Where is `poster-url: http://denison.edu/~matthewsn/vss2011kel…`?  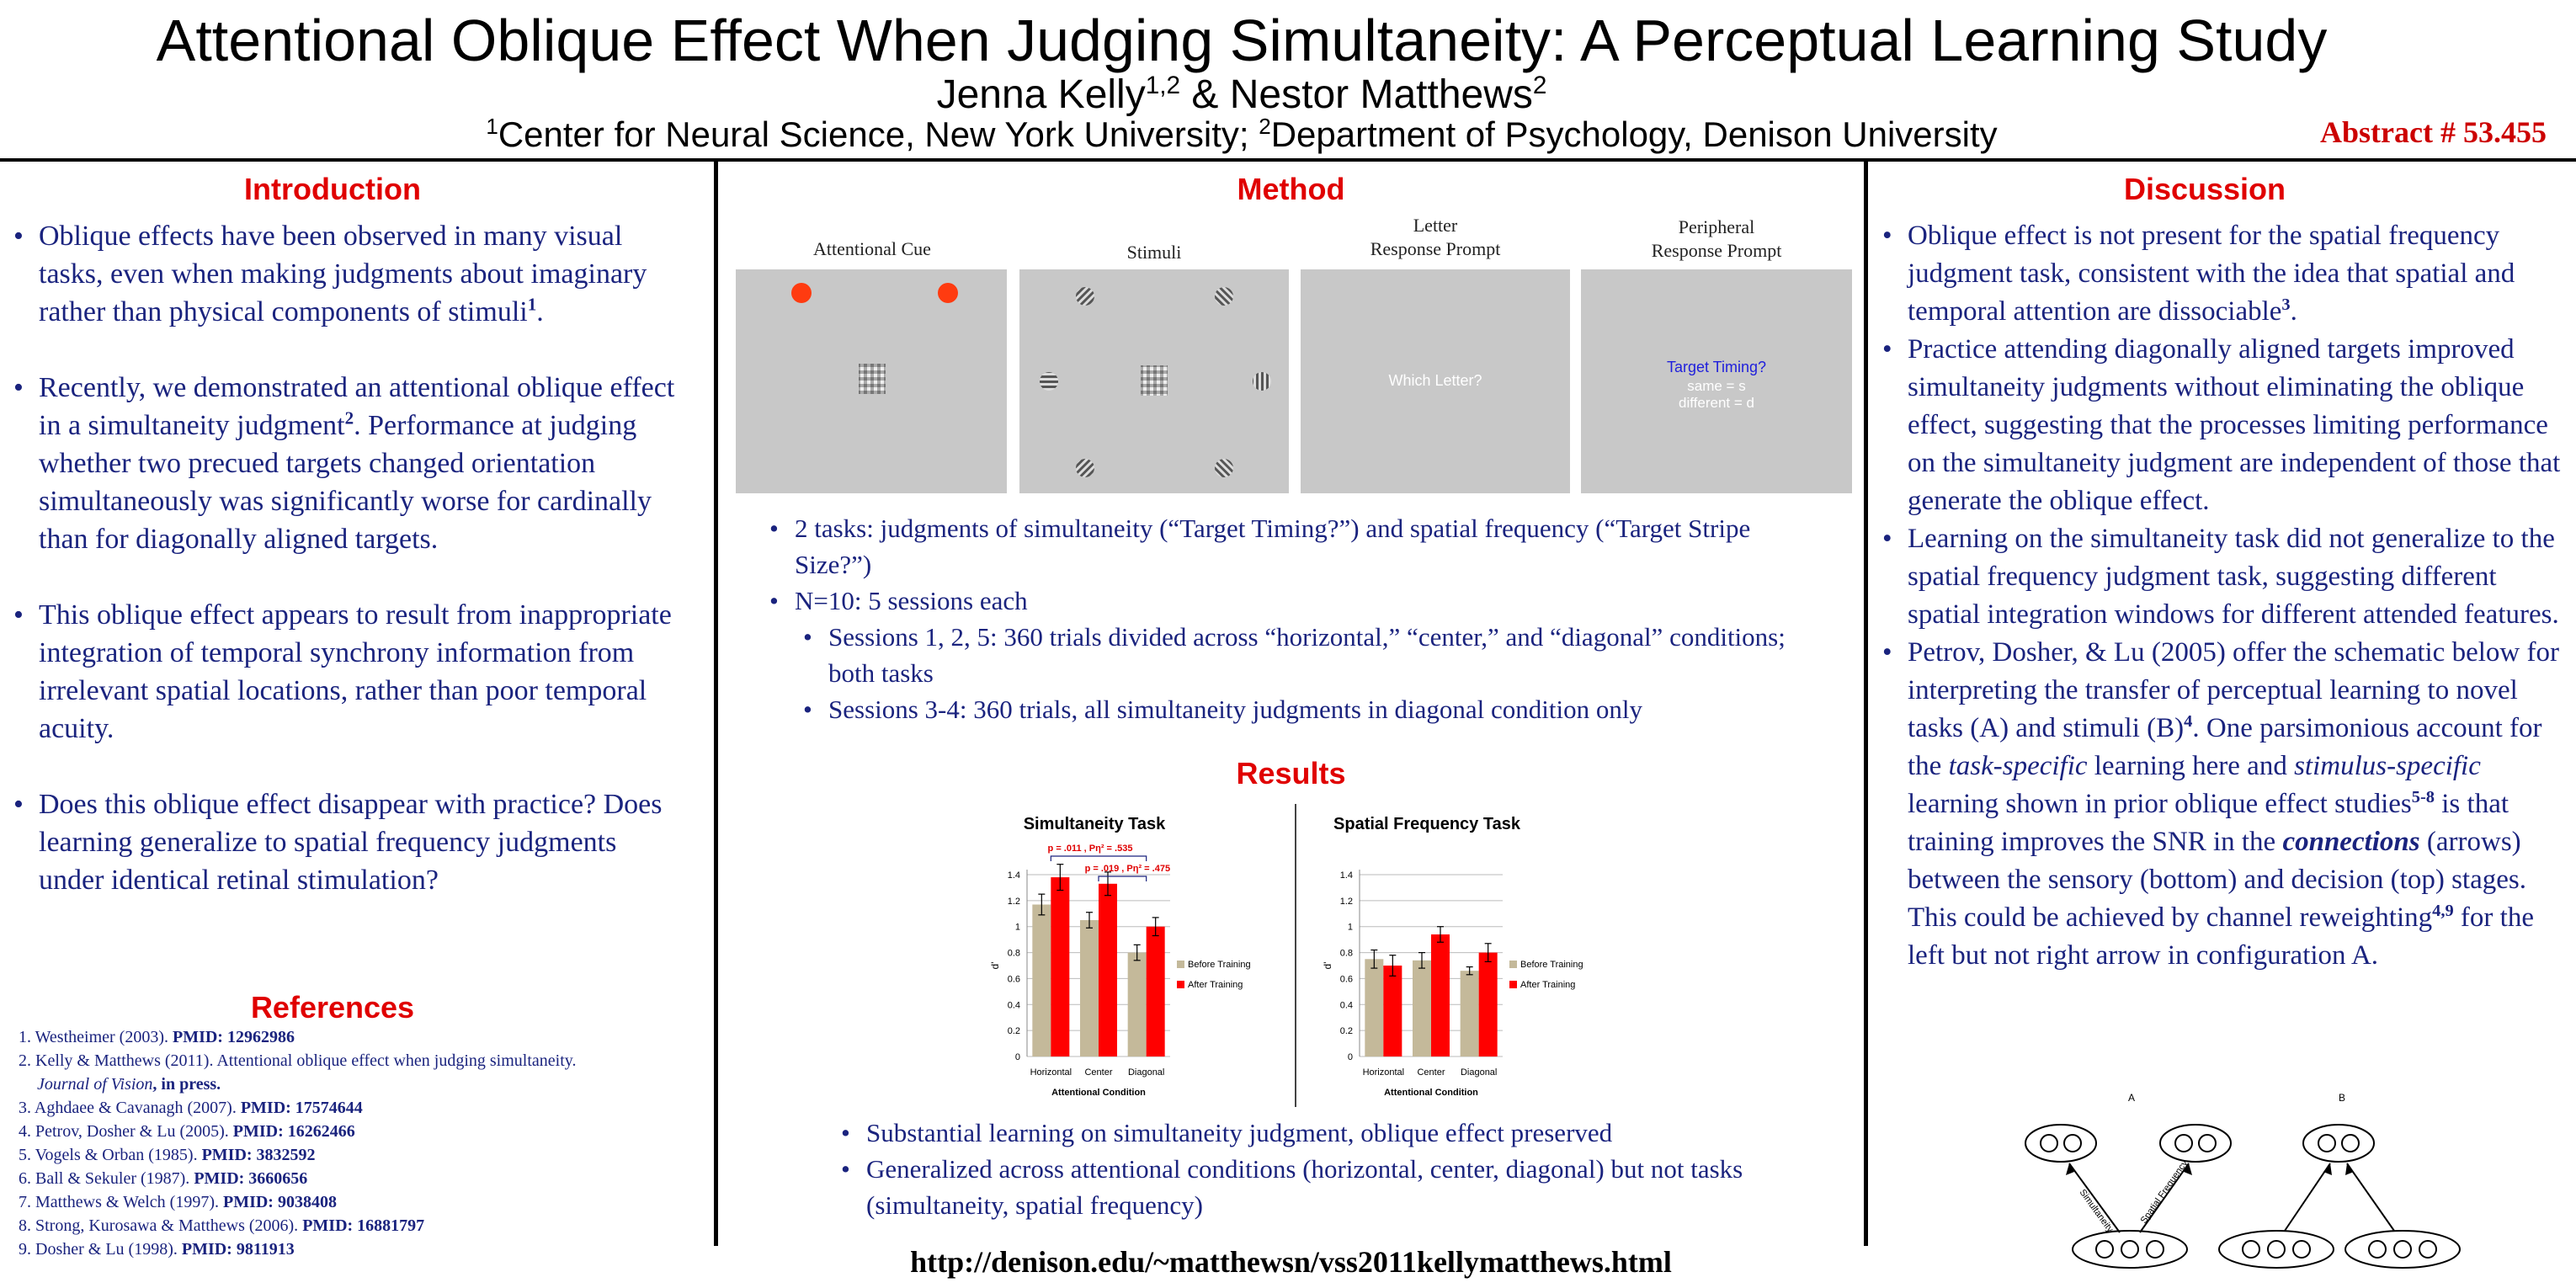
poster-url: http://denison.edu/~matthewsn/vss2011kel… is located at coordinates (1291, 1262).